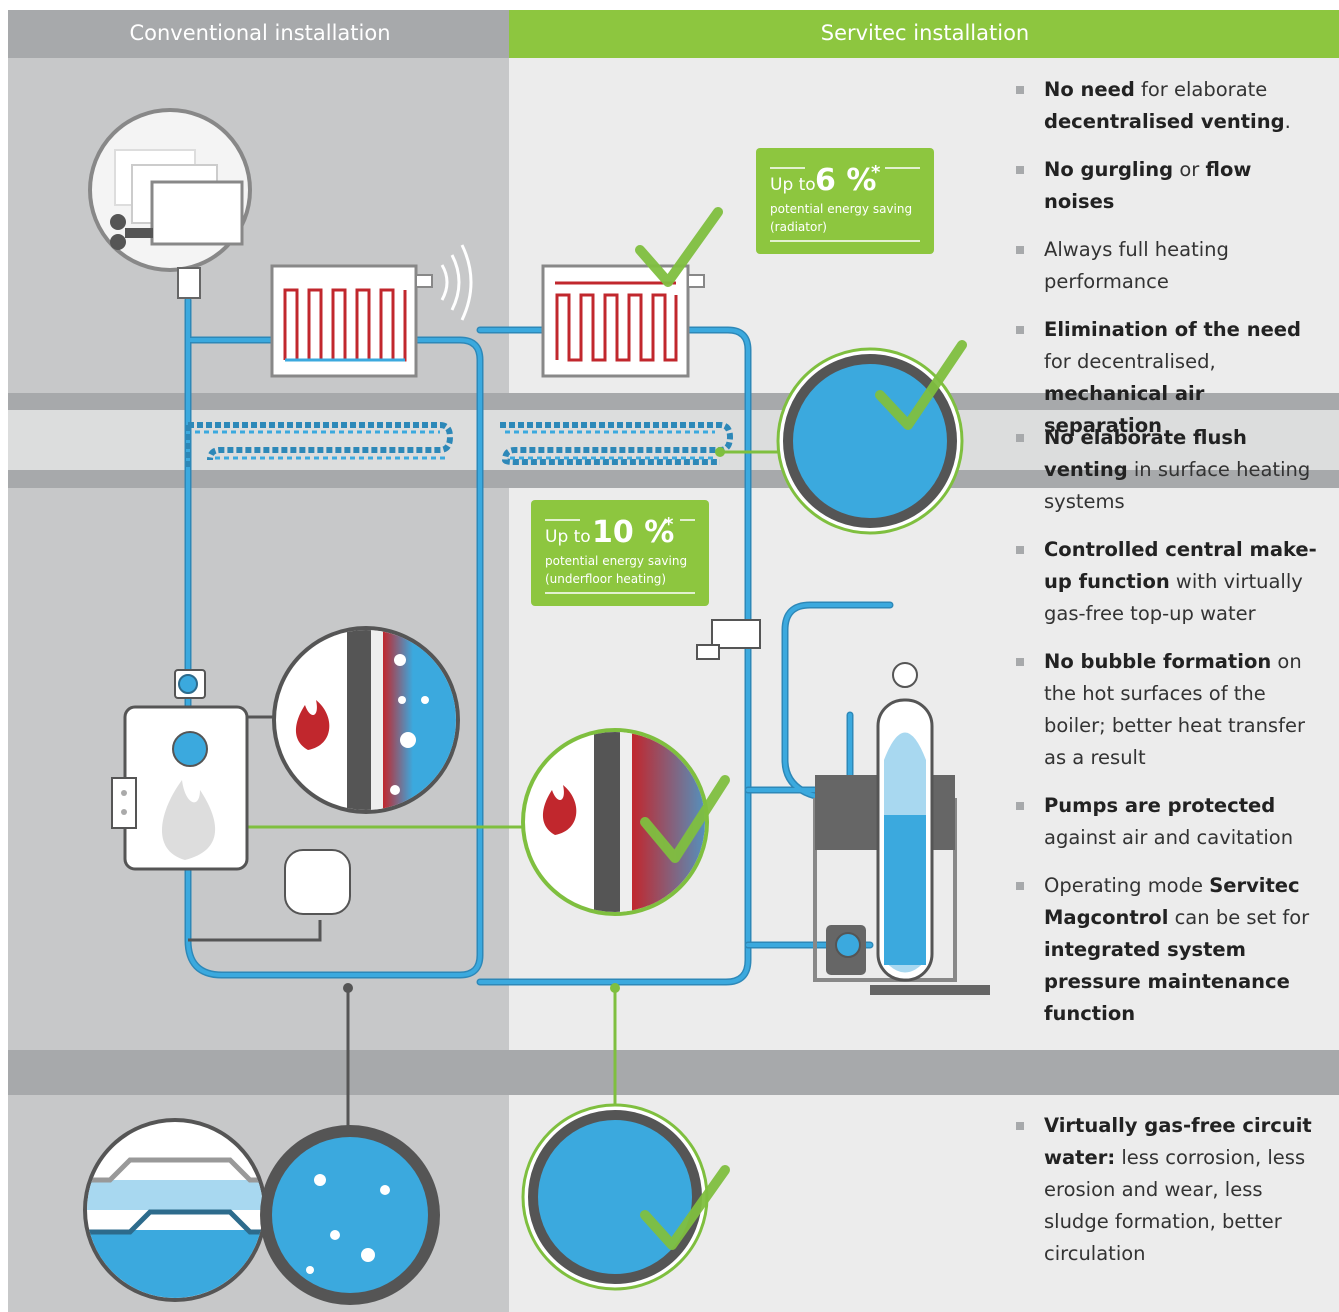 Image resolution: width=1339 pixels, height=1312 pixels. I want to click on check, so click(679, 247).